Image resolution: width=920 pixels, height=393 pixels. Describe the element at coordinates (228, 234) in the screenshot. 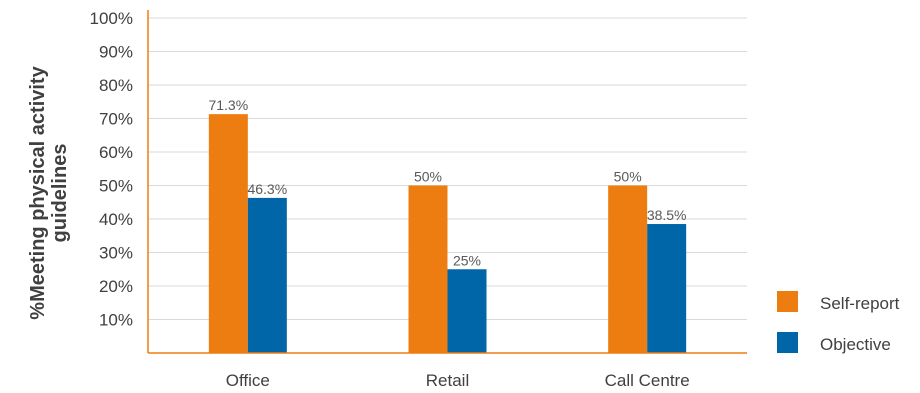

I see `bar-self-report-office` at that location.